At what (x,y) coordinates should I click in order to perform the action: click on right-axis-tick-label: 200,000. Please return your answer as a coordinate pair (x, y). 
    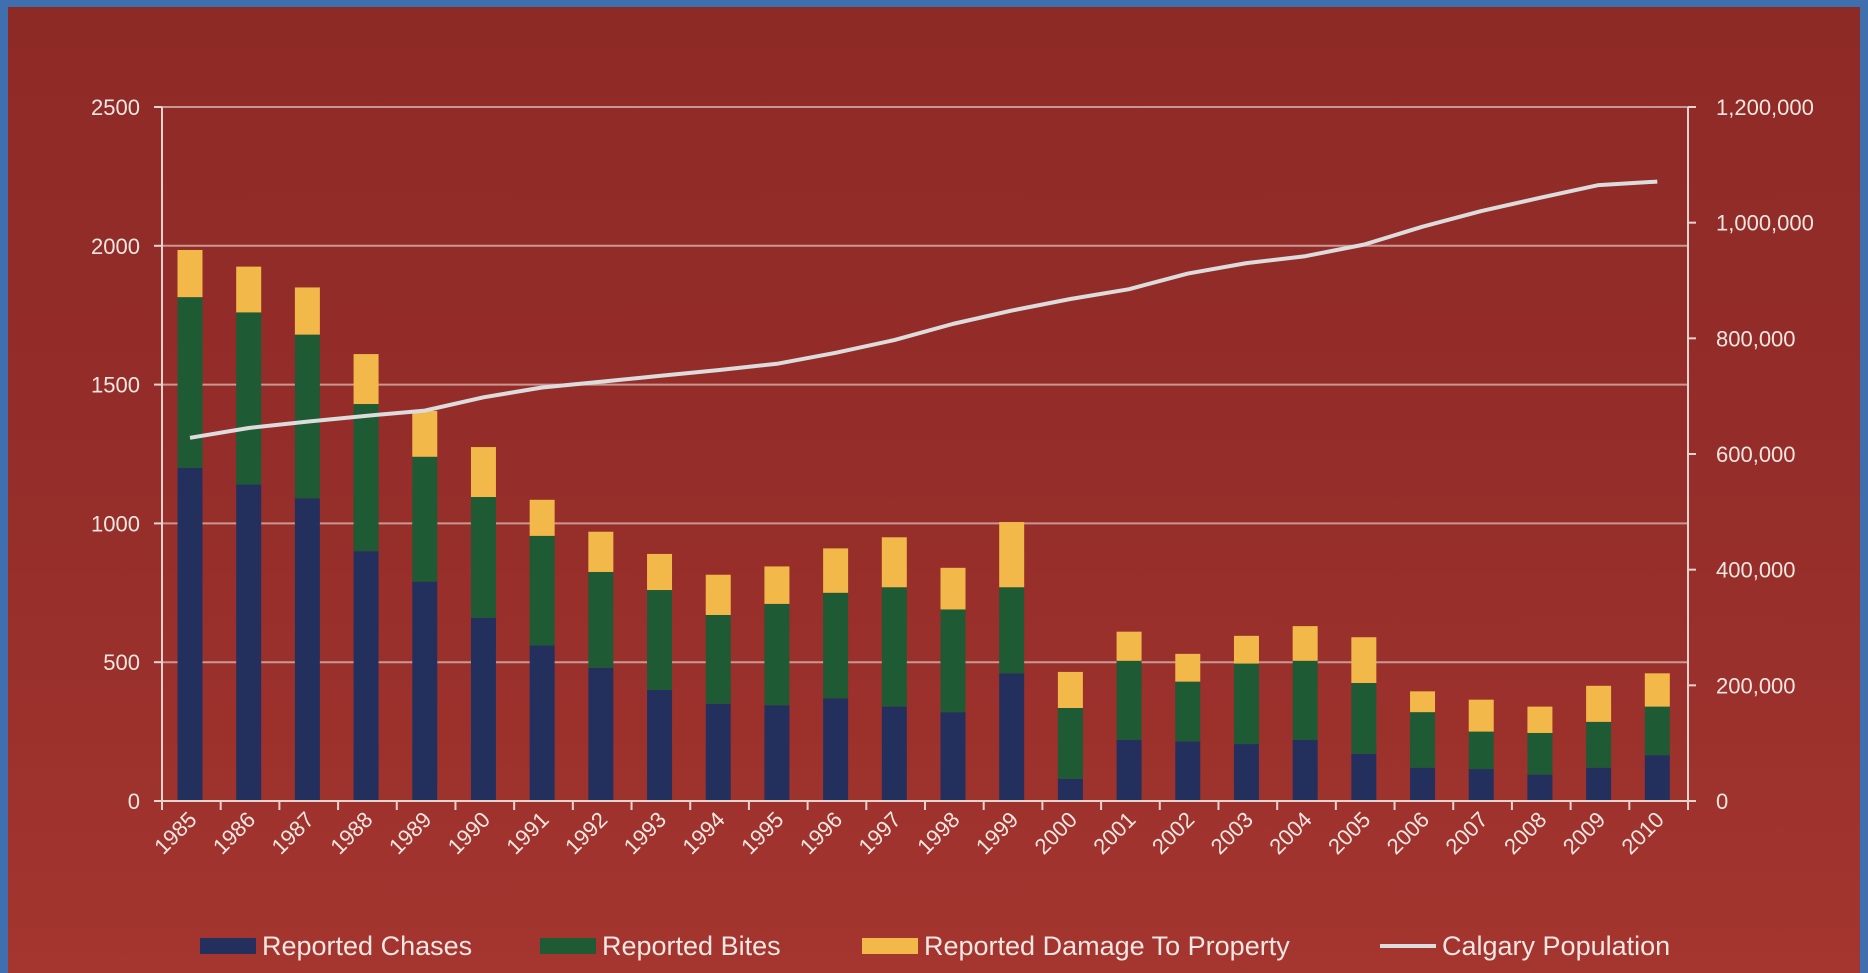
    Looking at the image, I should click on (1756, 685).